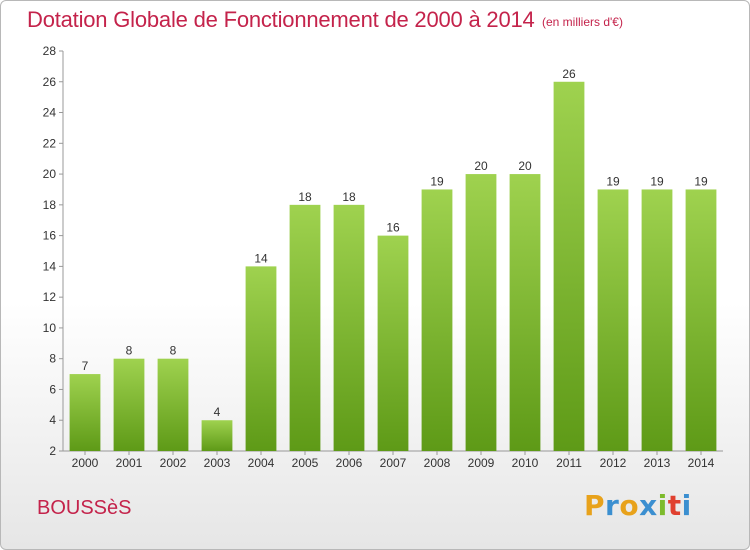 The width and height of the screenshot is (750, 550). I want to click on data-label: 26, so click(569, 74).